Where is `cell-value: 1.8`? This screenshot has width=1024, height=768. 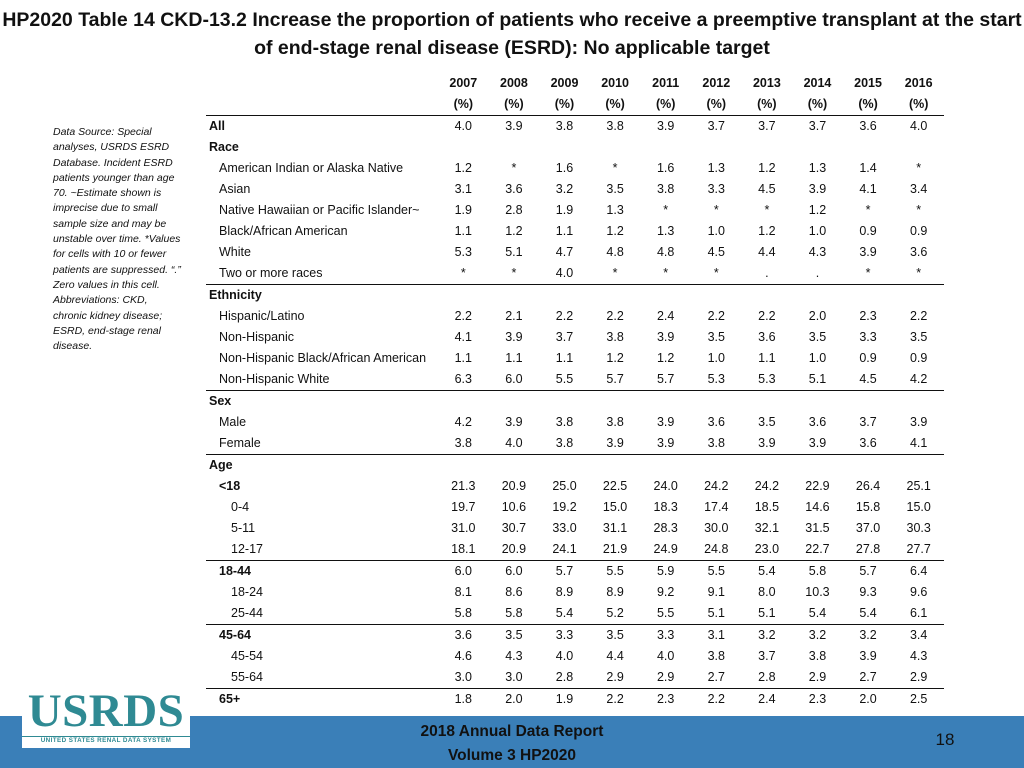
cell-value: 1.8 is located at coordinates (463, 699).